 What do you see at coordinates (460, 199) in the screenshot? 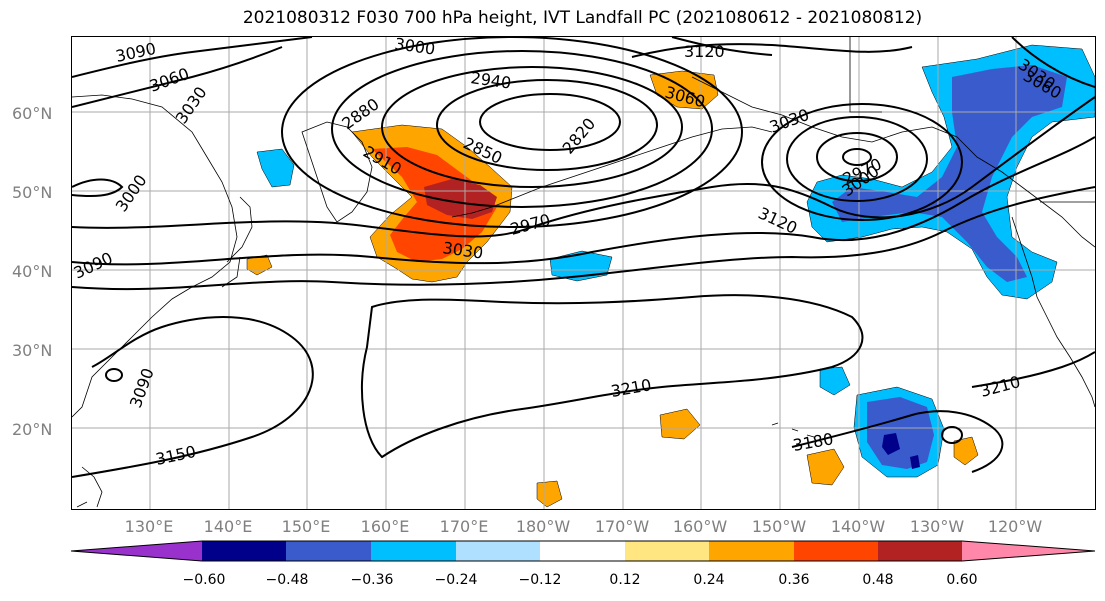
I see `ivt-fill-pos-048-main` at bounding box center [460, 199].